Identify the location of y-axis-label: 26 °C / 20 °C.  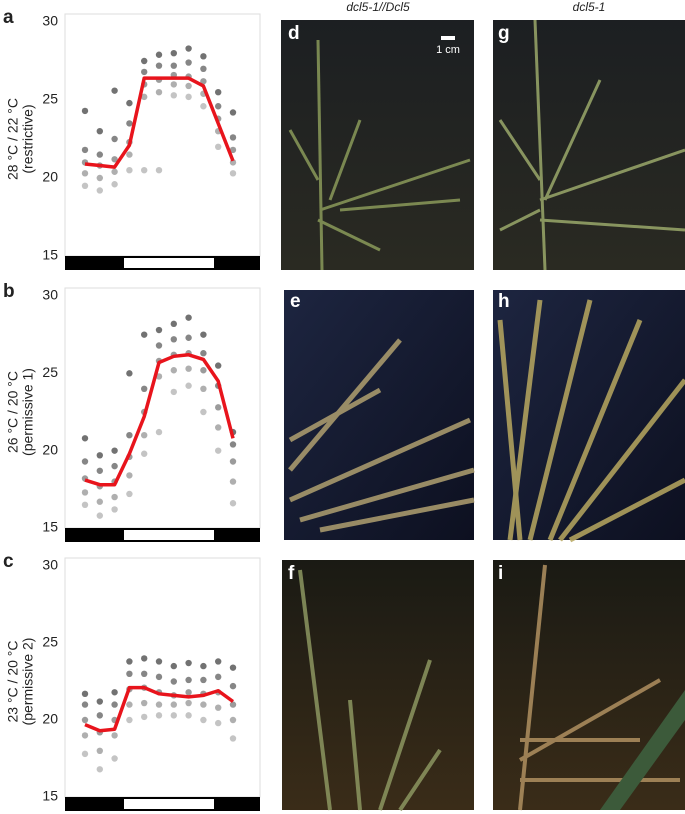
(13, 412).